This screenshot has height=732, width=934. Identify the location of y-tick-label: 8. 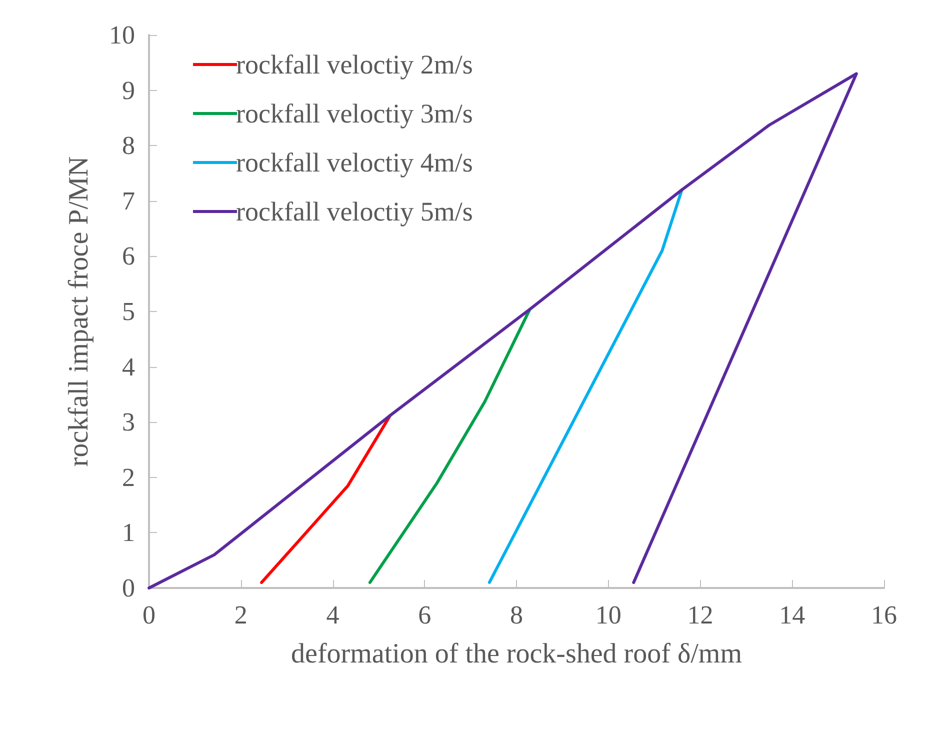
(128, 145).